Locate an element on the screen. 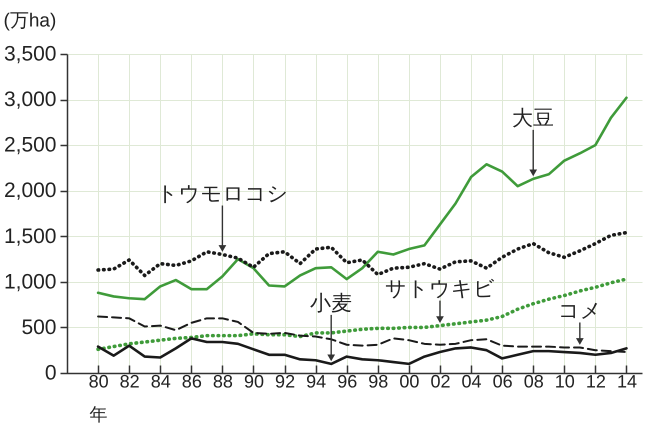 This screenshot has width=652, height=432. x-tick-label: 82 is located at coordinates (130, 382).